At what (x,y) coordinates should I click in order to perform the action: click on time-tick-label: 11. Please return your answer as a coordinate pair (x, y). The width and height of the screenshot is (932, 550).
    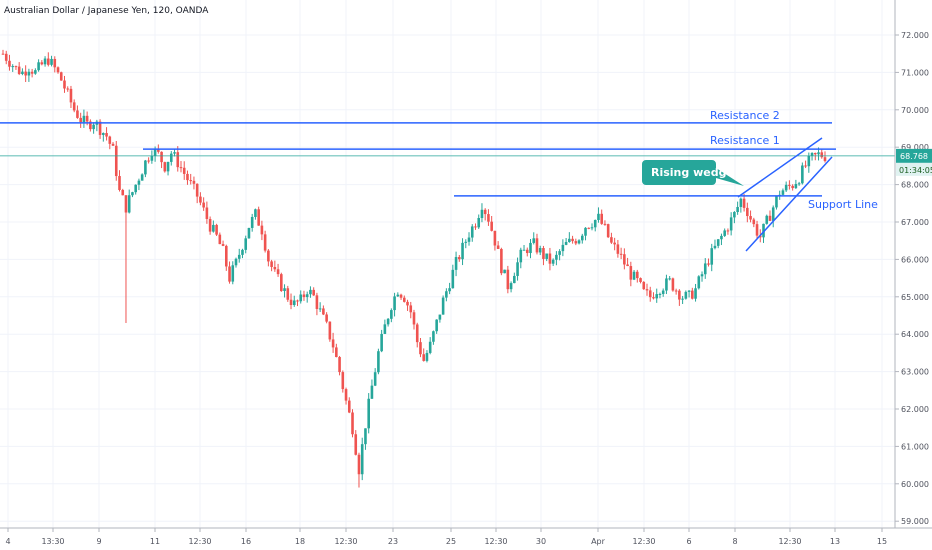
    Looking at the image, I should click on (155, 541).